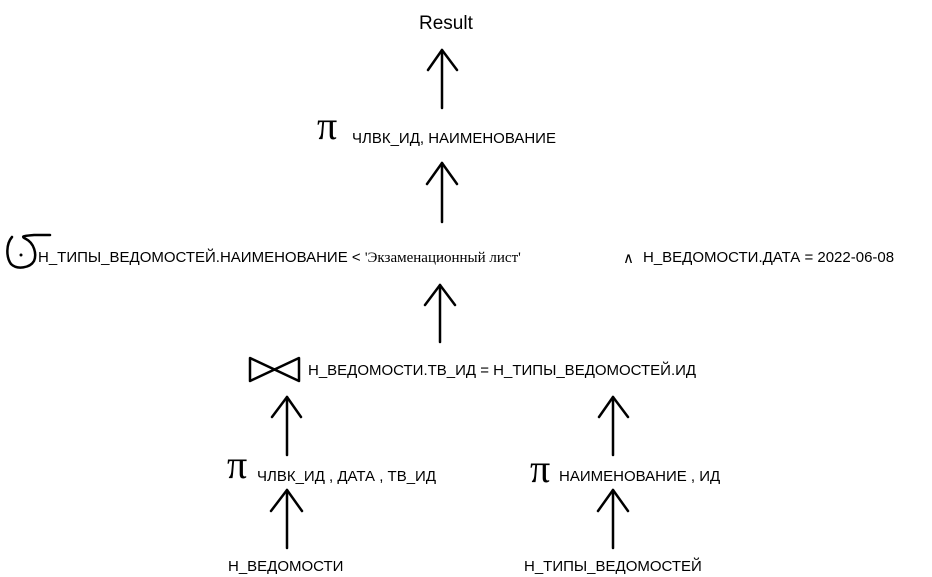 This screenshot has height=577, width=932. Describe the element at coordinates (640, 476) in the screenshot. I see `projection-attributes-right: НАИМЕНОВАНИЕ , ИД` at that location.